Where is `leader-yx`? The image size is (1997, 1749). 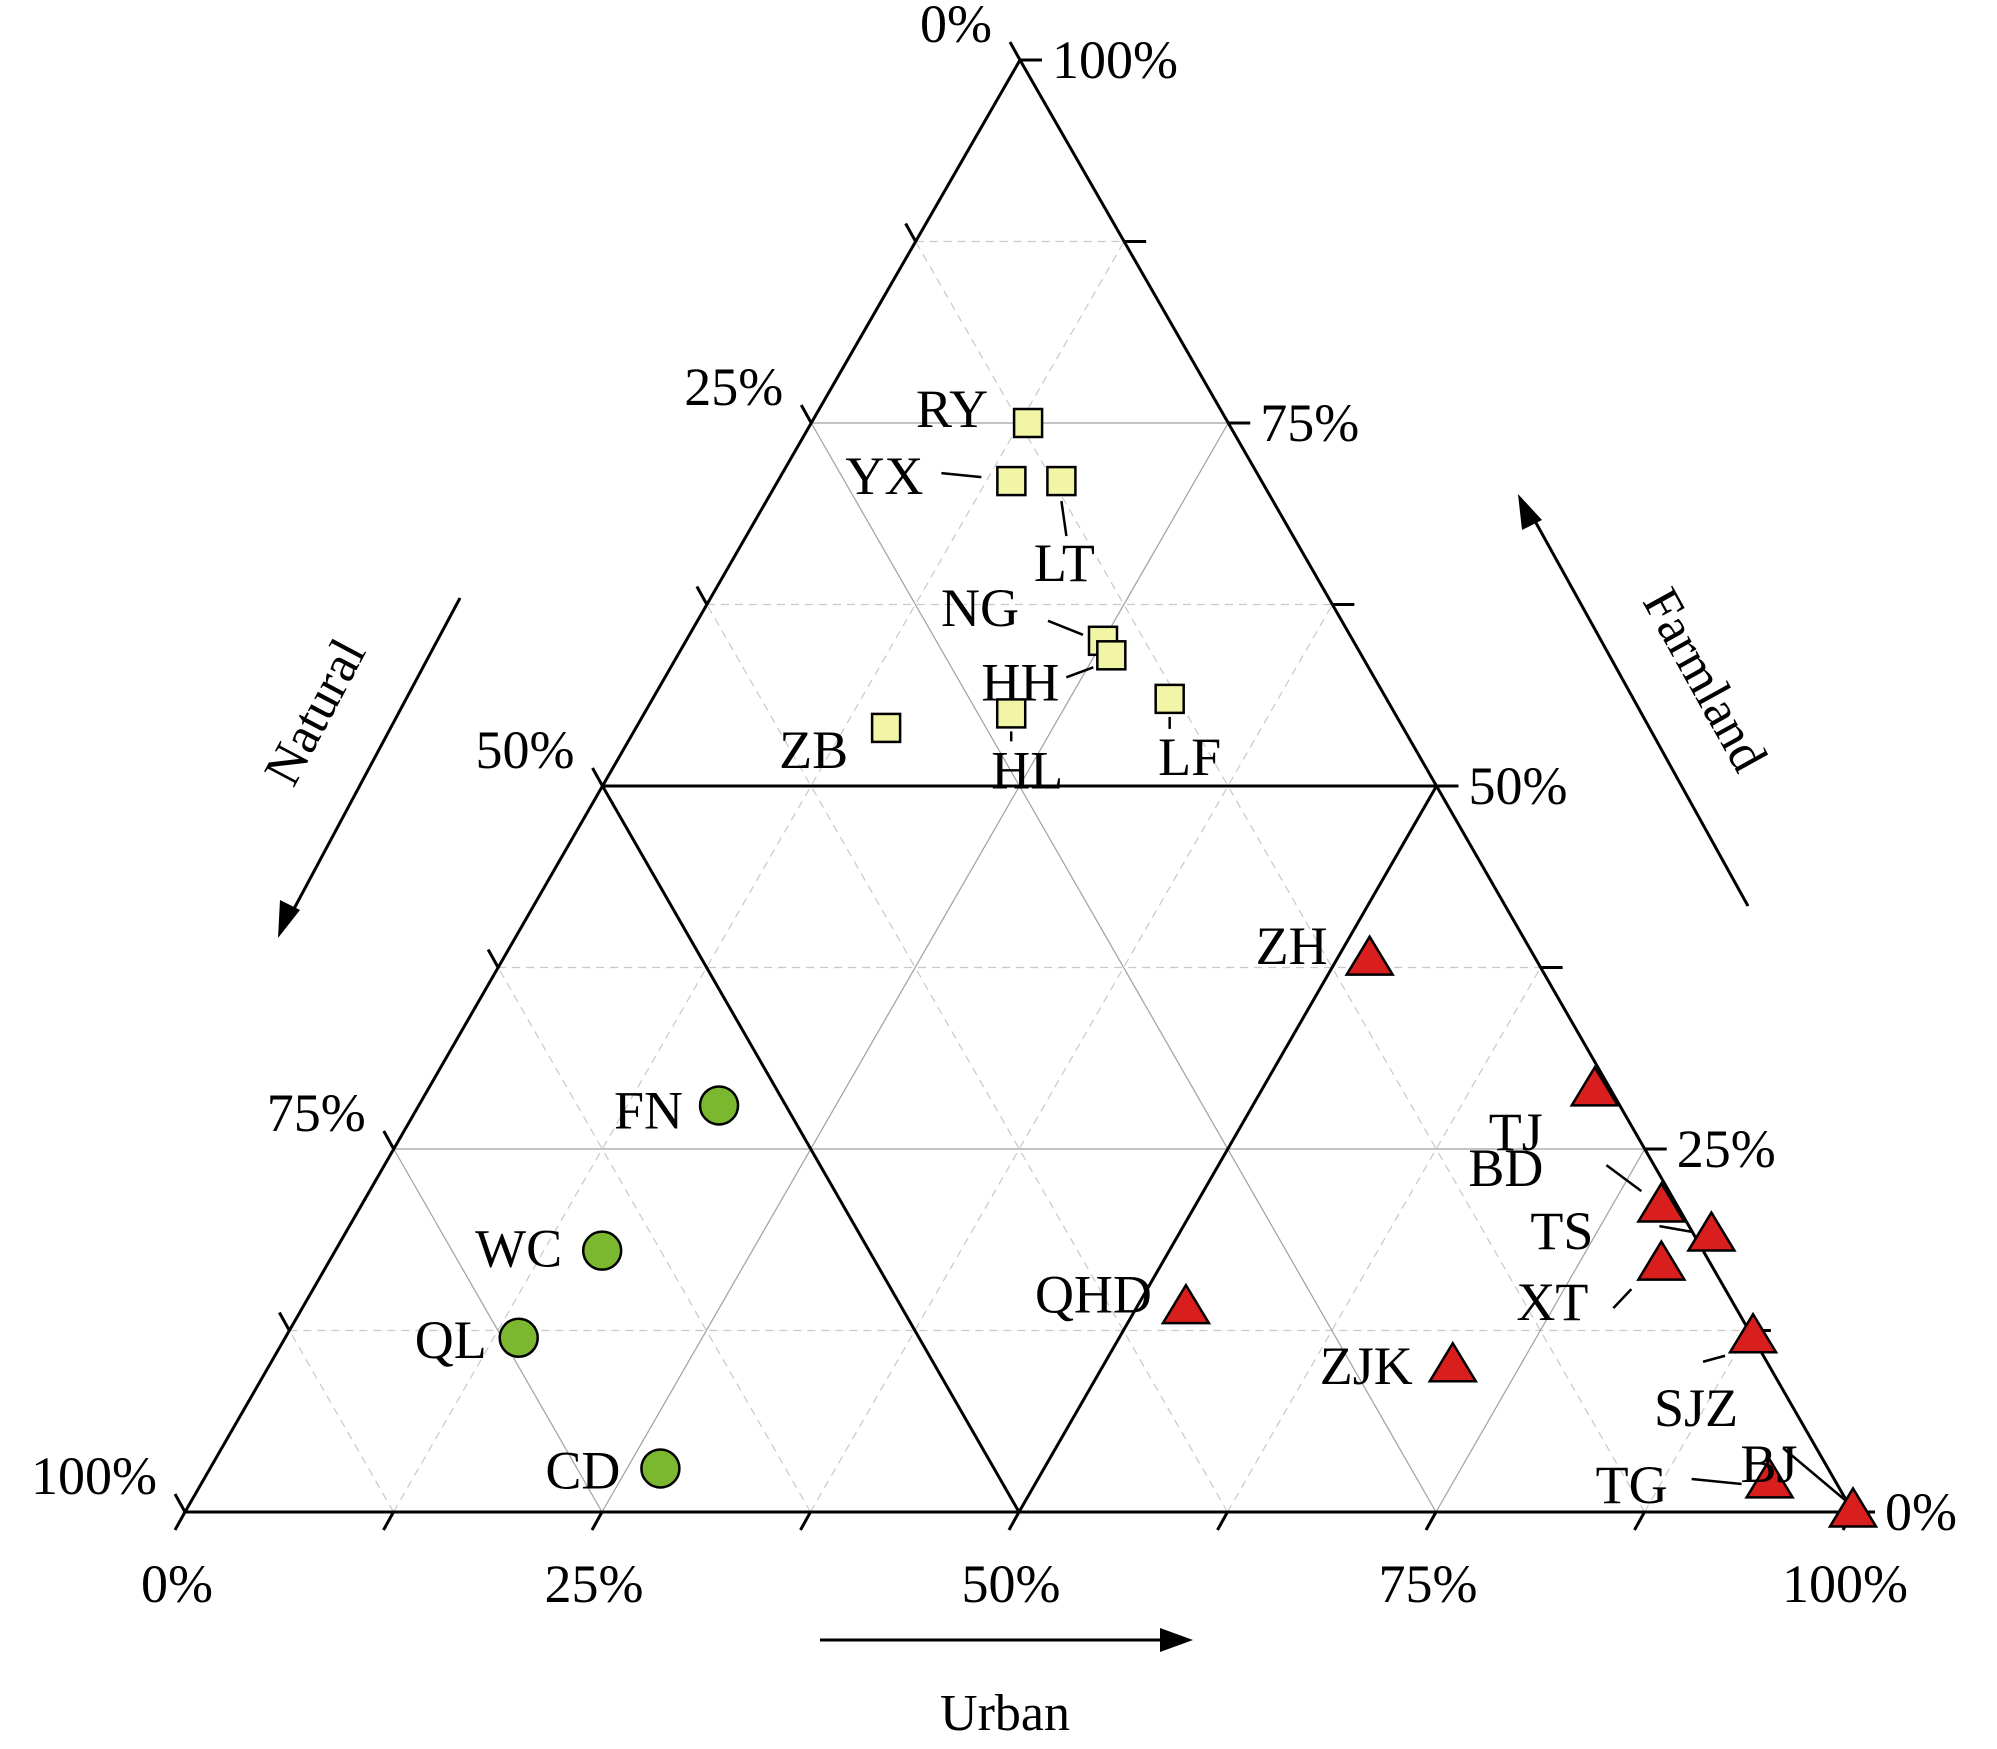
leader-yx is located at coordinates (961, 475).